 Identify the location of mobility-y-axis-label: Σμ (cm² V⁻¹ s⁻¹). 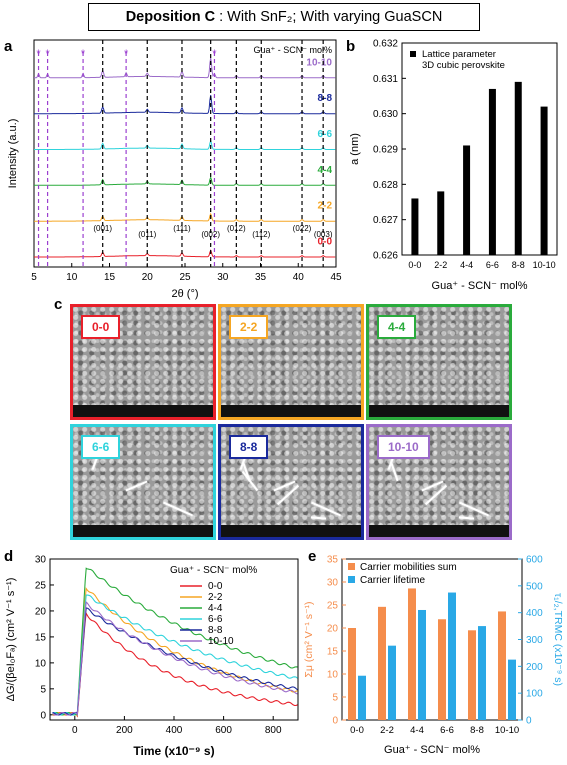
(309, 639).